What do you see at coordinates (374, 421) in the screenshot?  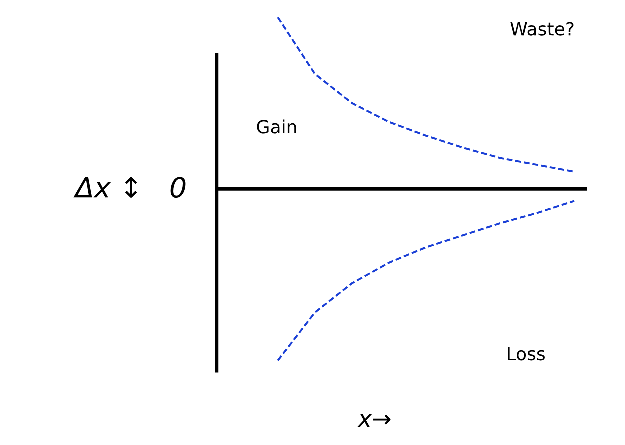 I see `x-axis-title: x→` at bounding box center [374, 421].